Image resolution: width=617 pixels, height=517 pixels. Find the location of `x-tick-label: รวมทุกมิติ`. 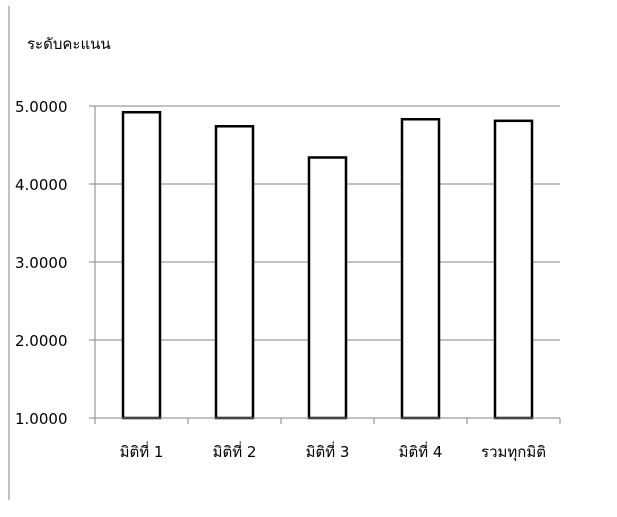

x-tick-label: รวมทุกมิติ is located at coordinates (513, 452).